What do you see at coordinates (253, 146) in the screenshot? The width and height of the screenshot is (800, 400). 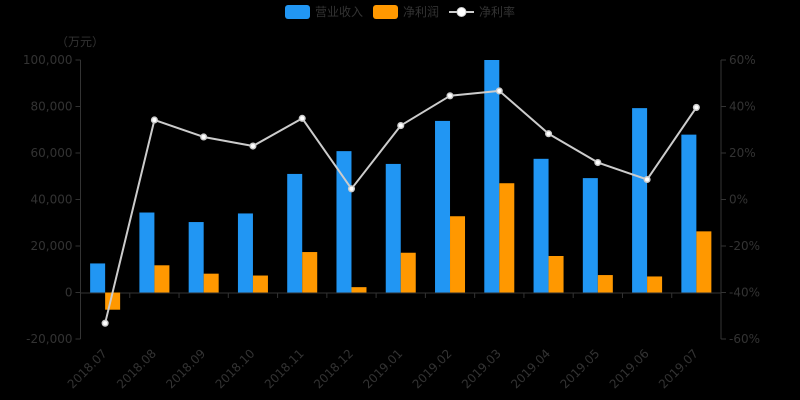 I see `net-margin-point-2018.10` at bounding box center [253, 146].